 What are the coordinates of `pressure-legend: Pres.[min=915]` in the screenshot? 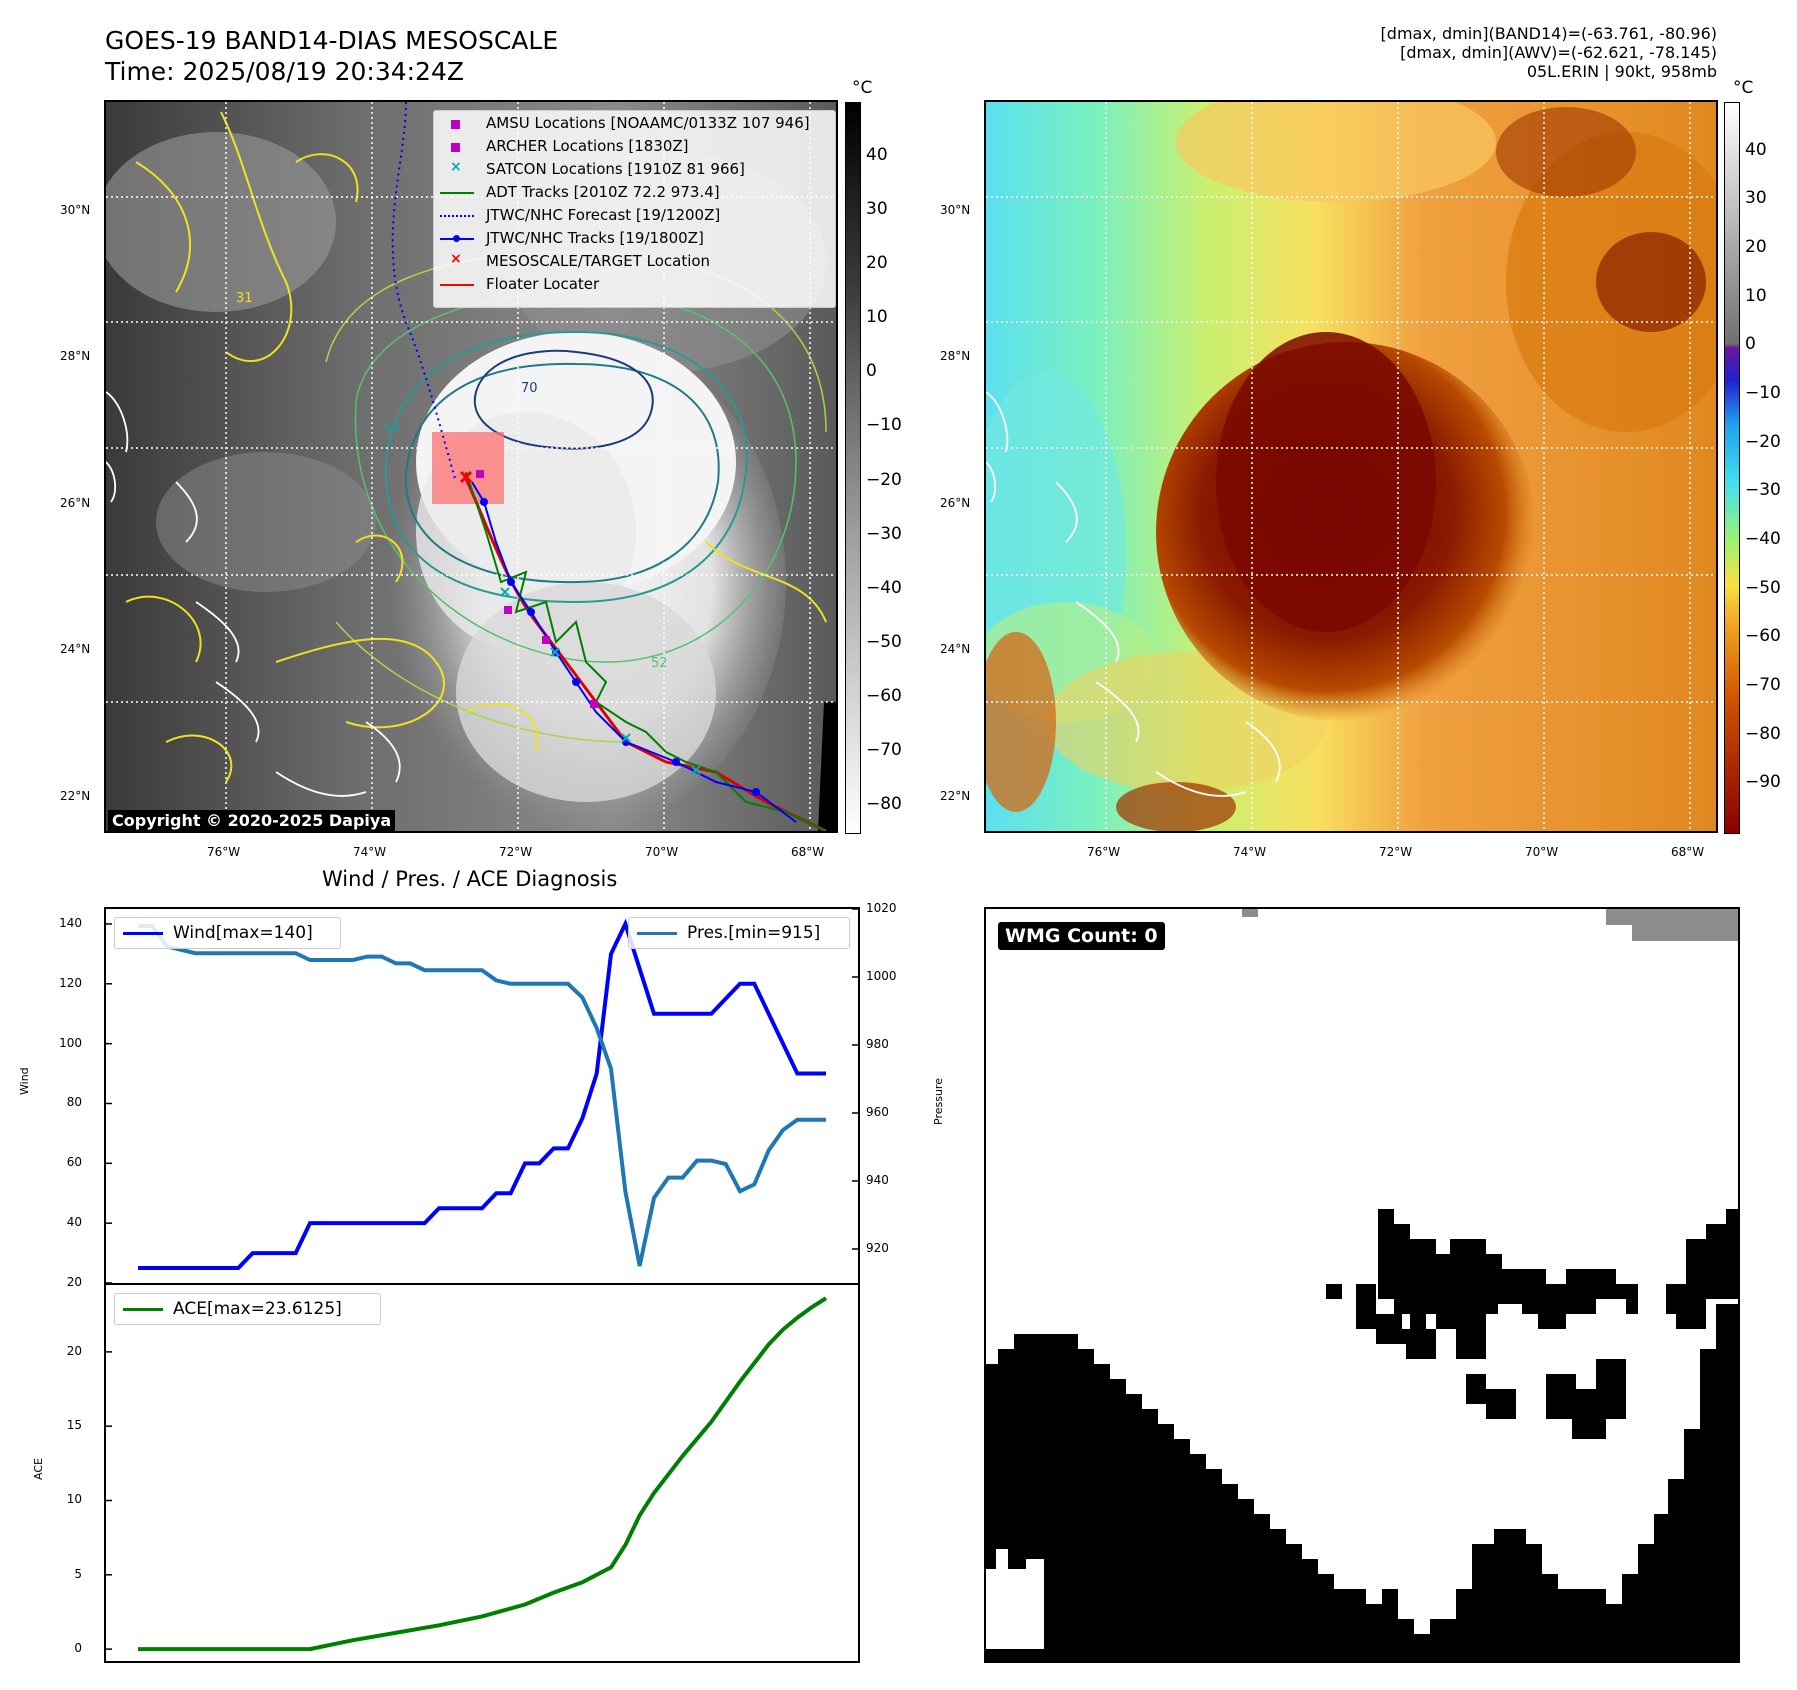 It's located at (739, 933).